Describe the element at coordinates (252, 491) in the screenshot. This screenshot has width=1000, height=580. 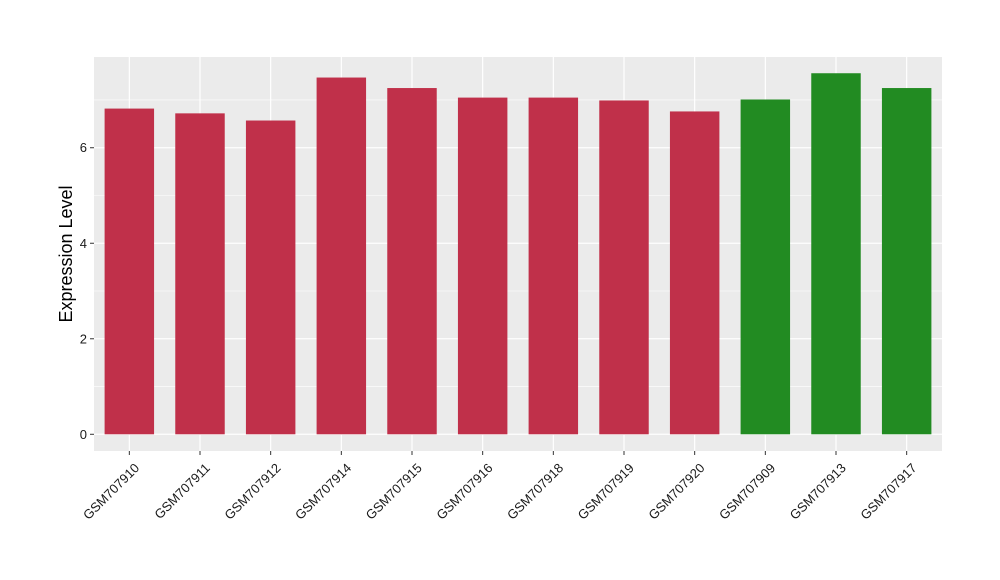
I see `x-tick-label: GSM707912` at that location.